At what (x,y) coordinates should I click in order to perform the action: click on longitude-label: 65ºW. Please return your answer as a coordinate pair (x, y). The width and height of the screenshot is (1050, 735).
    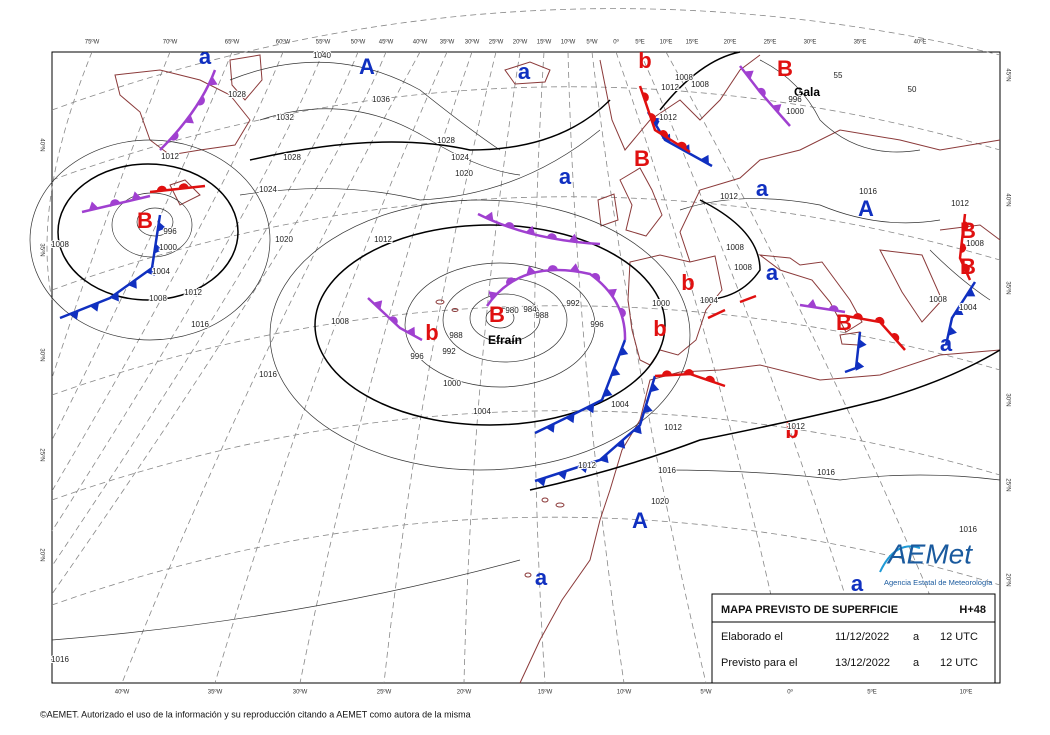
    Looking at the image, I should click on (232, 42).